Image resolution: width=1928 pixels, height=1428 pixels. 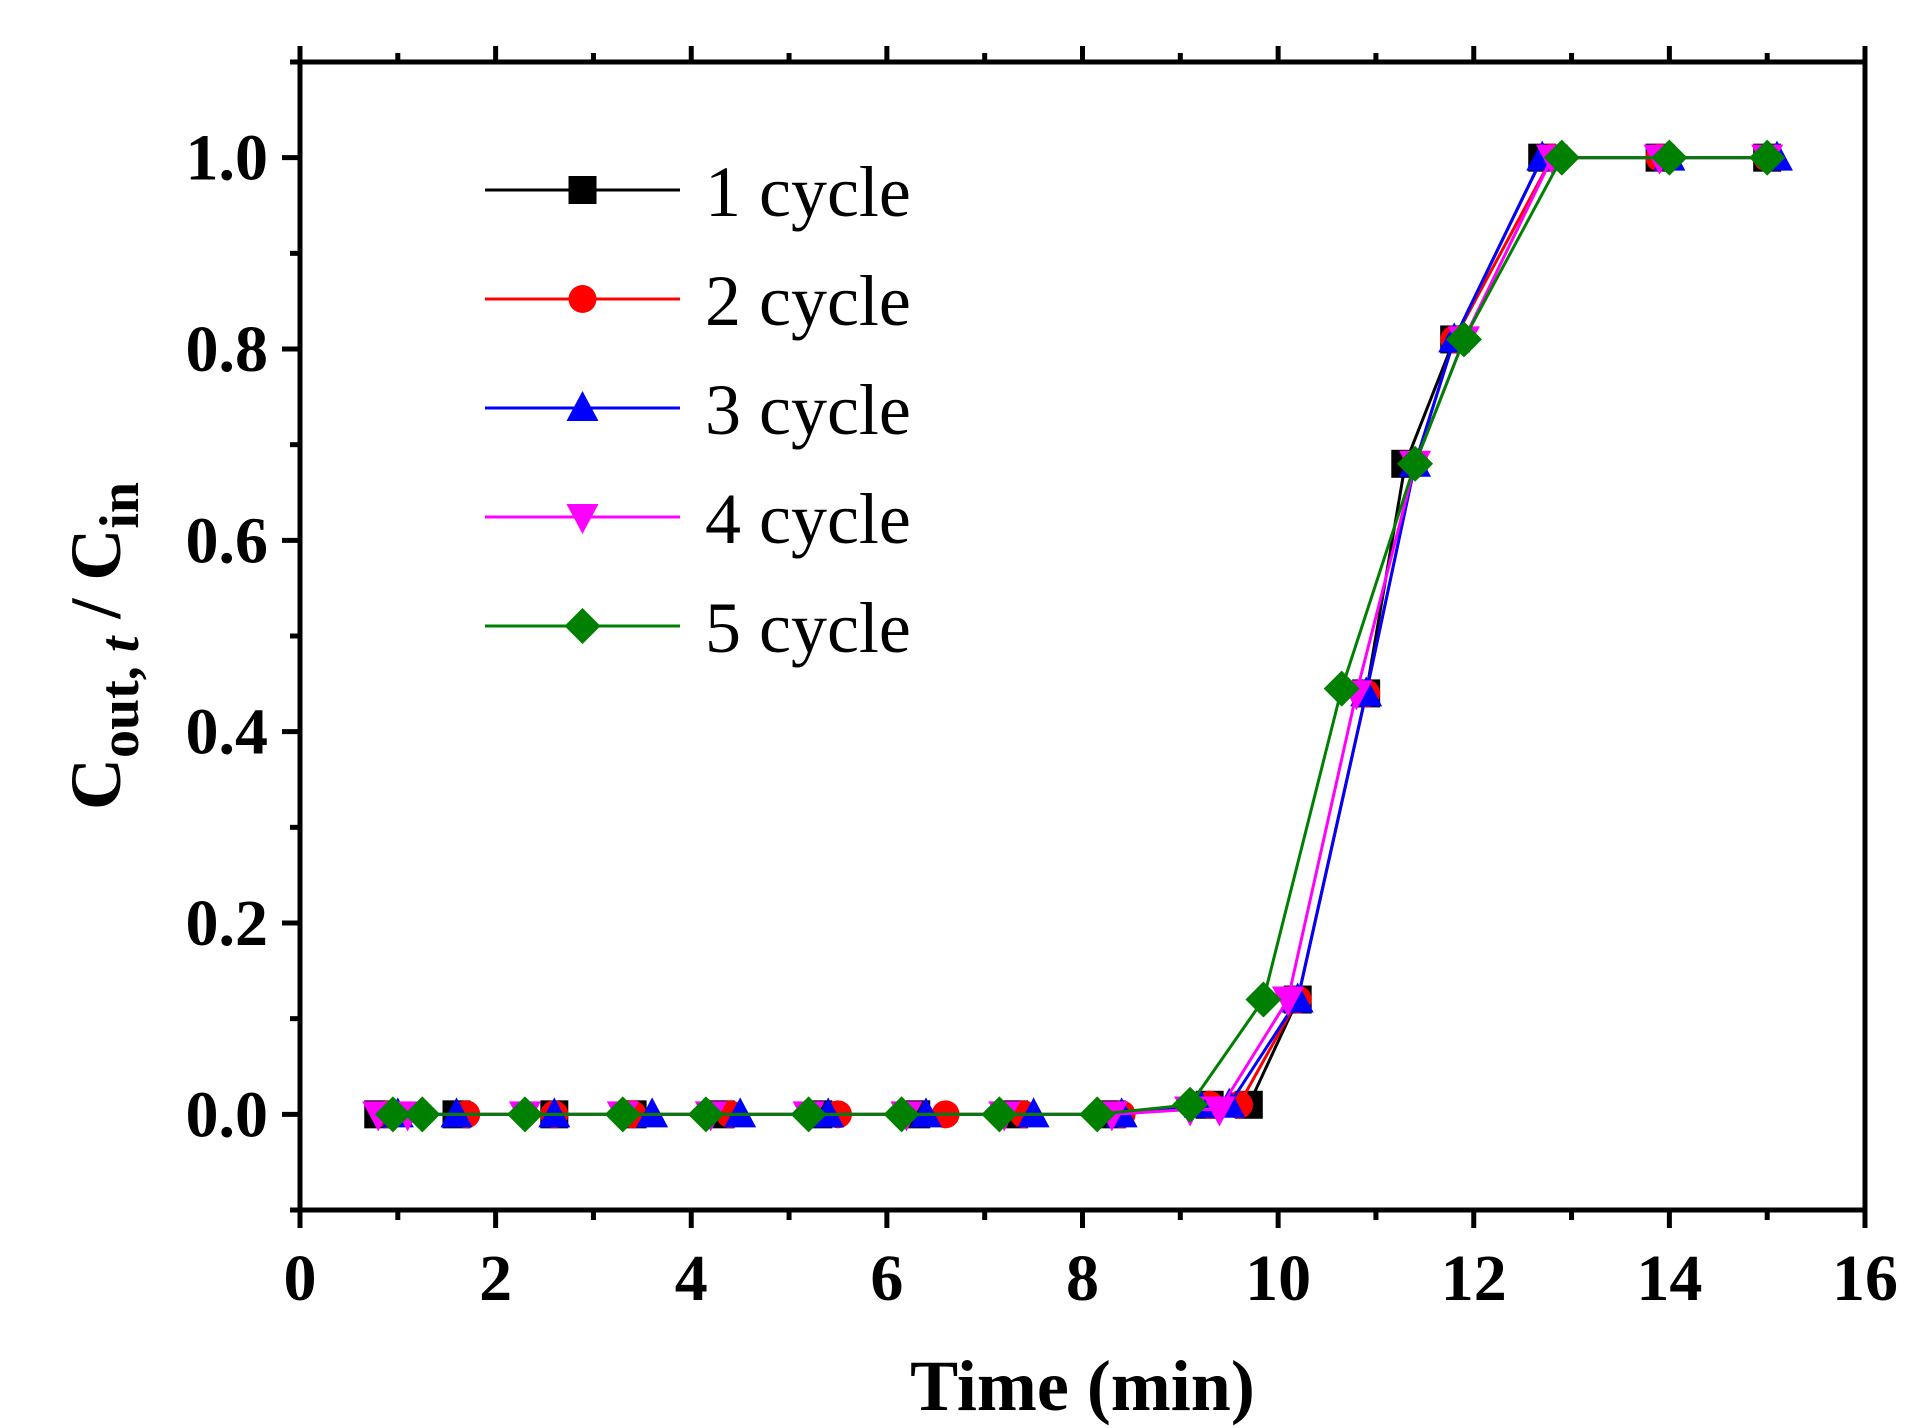 I want to click on legend-label: 2 cycle, so click(x=808, y=301).